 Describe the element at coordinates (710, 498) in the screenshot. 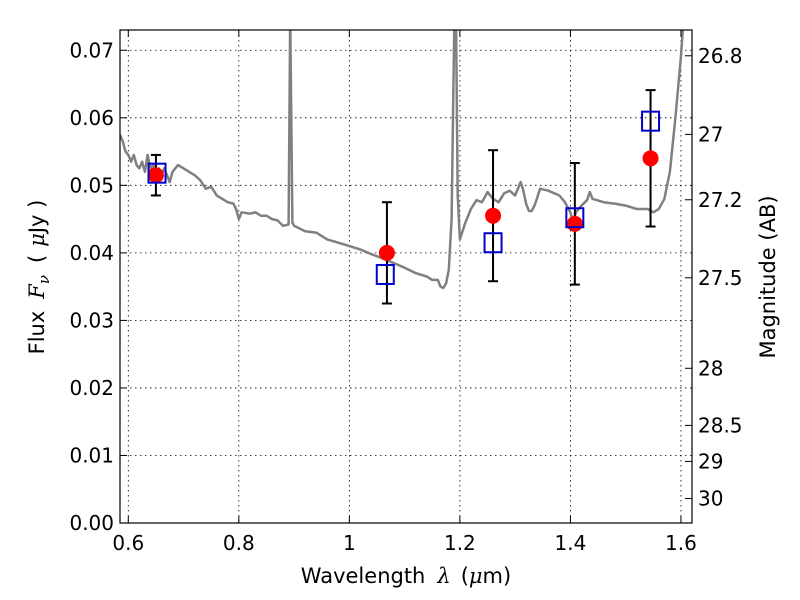

I see `y2-tick-label: 30` at that location.